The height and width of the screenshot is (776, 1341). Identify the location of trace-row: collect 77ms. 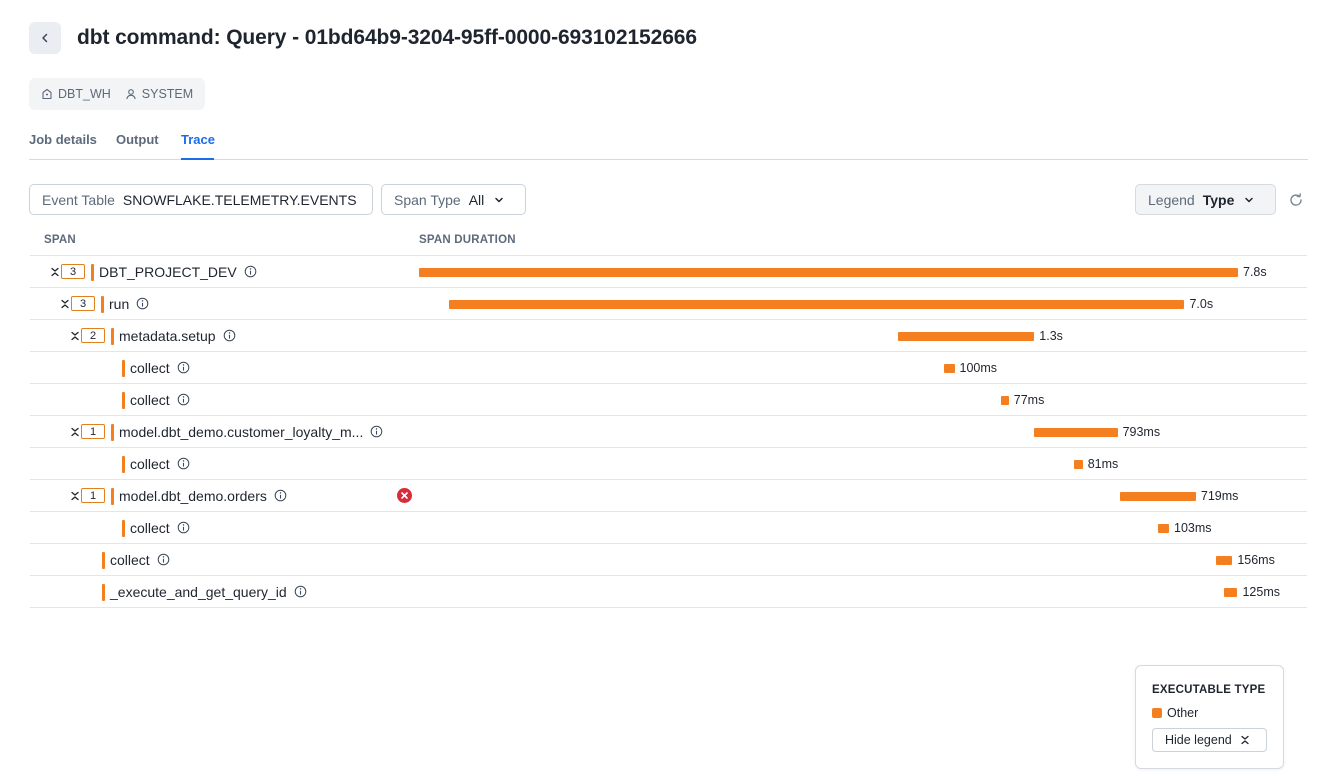
(668, 400).